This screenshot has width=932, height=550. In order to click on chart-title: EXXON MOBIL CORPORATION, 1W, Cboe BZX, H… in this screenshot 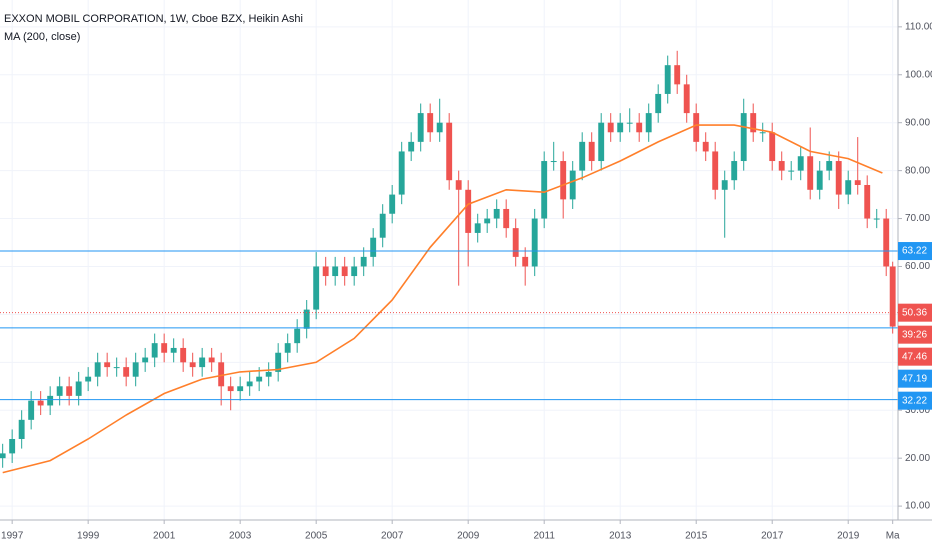, I will do `click(153, 19)`.